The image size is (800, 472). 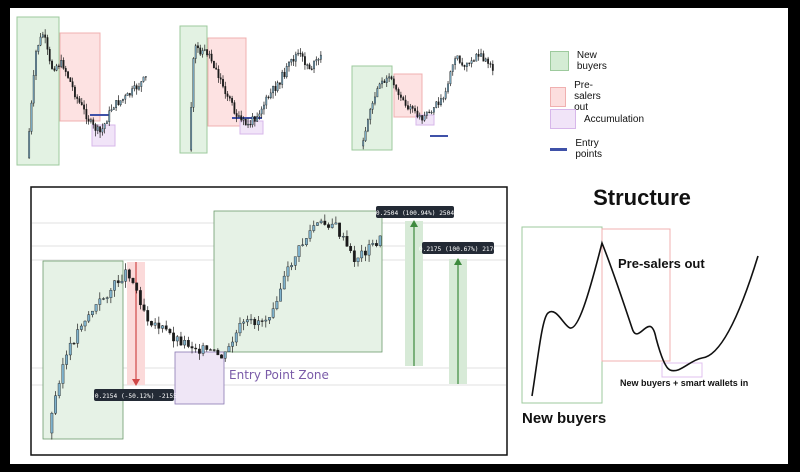 What do you see at coordinates (587, 96) in the screenshot?
I see `legend-label-presale: Pre-salers out` at bounding box center [587, 96].